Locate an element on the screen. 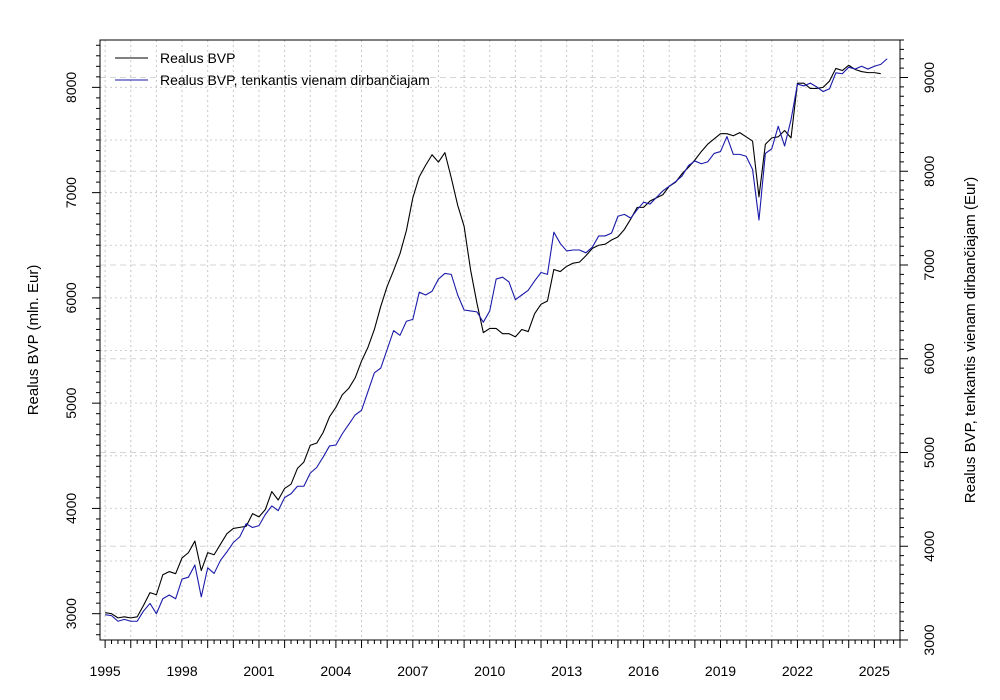 This screenshot has height=700, width=1000. y-left-tick-label-4000: 4000 is located at coordinates (71, 508).